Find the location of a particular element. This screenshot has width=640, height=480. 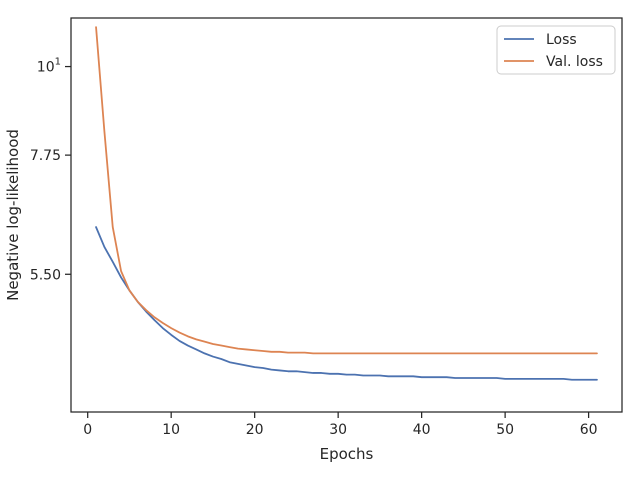

x-tick-label: 50 is located at coordinates (505, 430).